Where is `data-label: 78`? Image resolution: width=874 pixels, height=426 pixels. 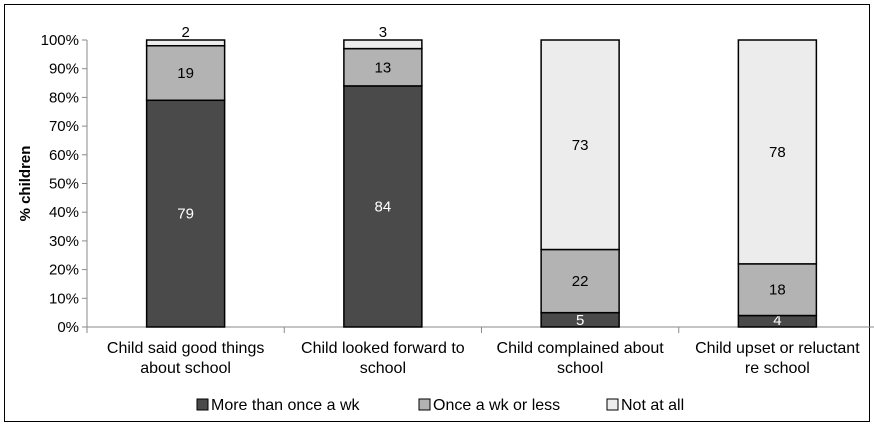 data-label: 78 is located at coordinates (777, 152).